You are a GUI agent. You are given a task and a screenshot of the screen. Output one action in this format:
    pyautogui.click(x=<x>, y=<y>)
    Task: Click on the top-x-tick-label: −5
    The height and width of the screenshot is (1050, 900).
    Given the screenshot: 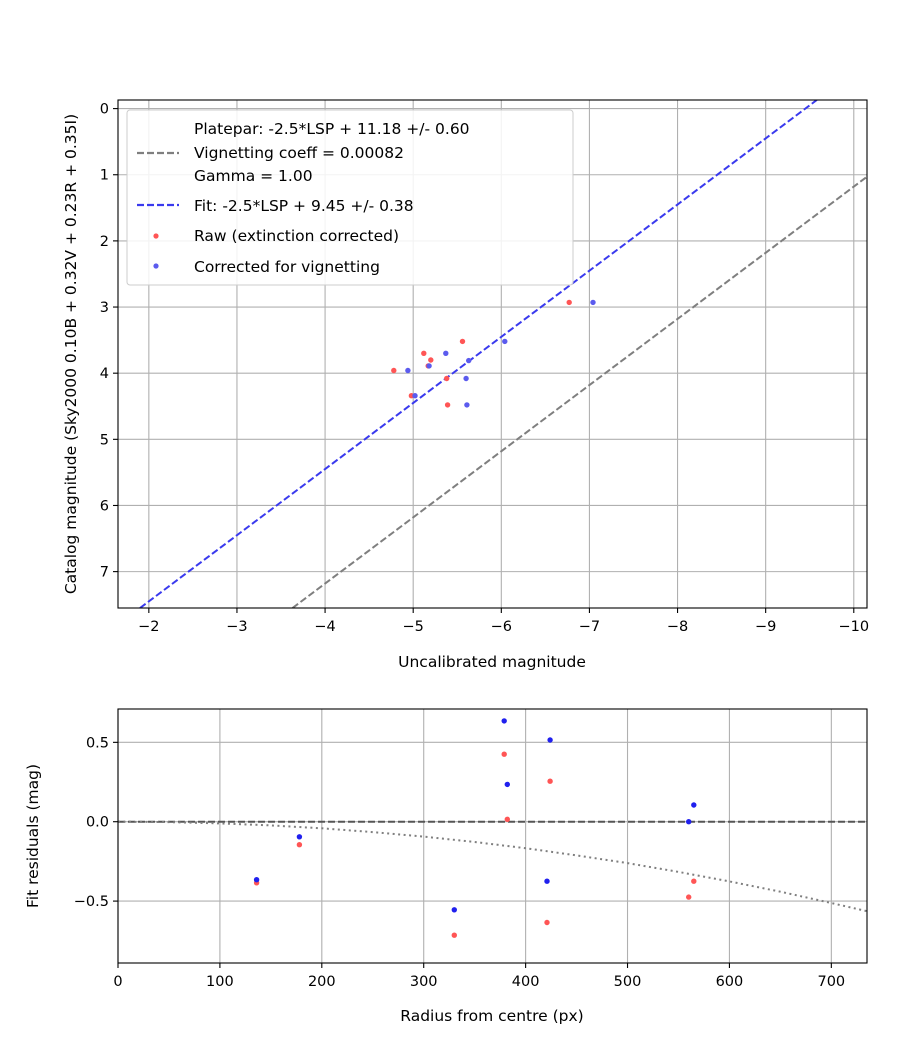 What is the action you would take?
    pyautogui.click(x=413, y=627)
    